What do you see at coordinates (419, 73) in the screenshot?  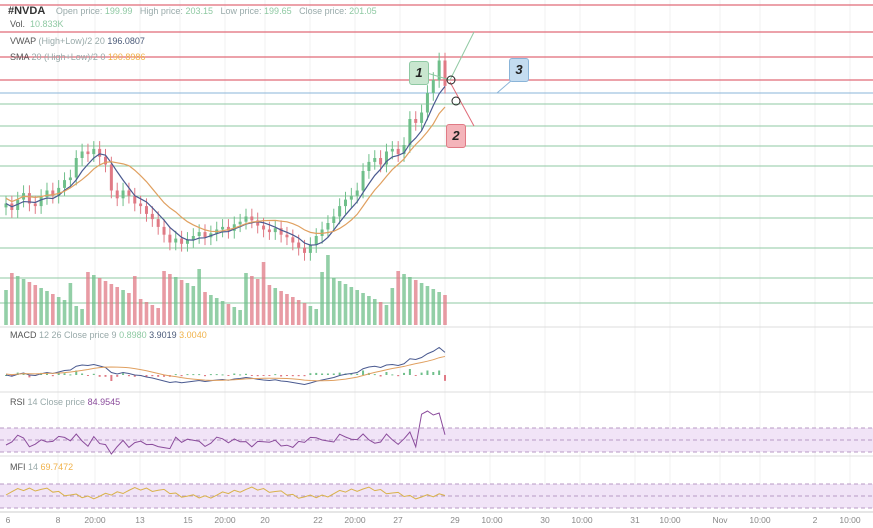 I see `annotation-1: 1` at bounding box center [419, 73].